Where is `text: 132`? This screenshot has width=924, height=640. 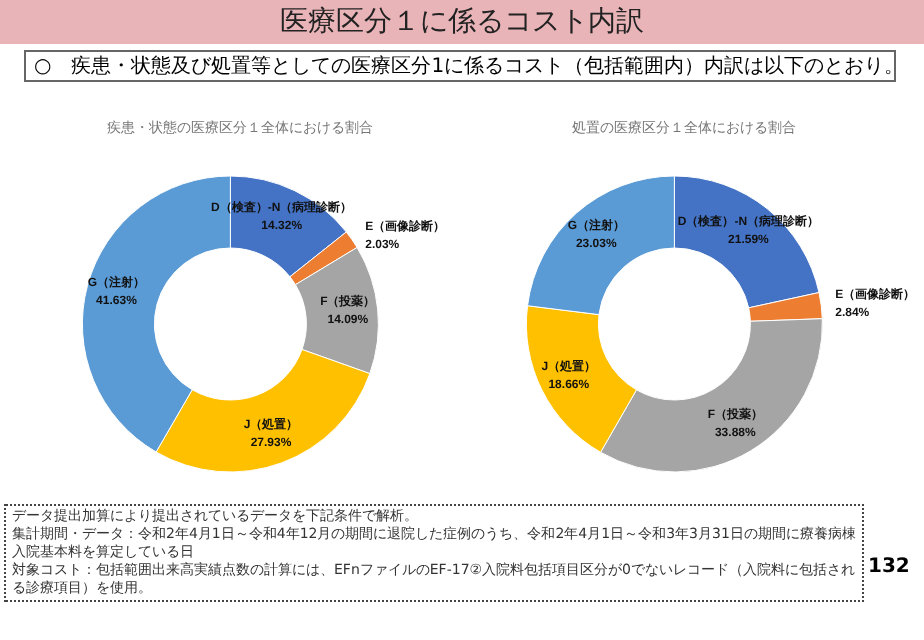 text: 132 is located at coordinates (889, 567).